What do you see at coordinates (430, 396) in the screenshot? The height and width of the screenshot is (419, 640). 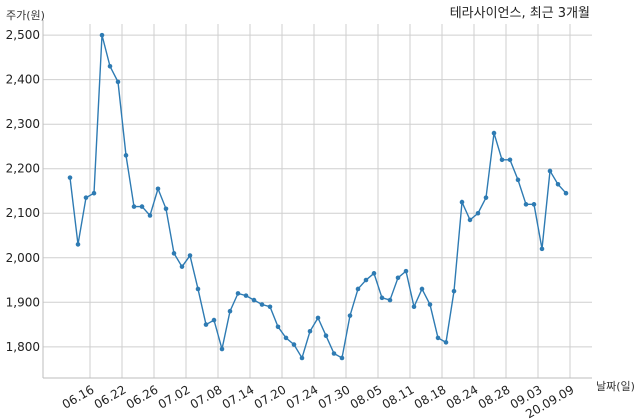 I see `x-tick-label: 08.18` at bounding box center [430, 396].